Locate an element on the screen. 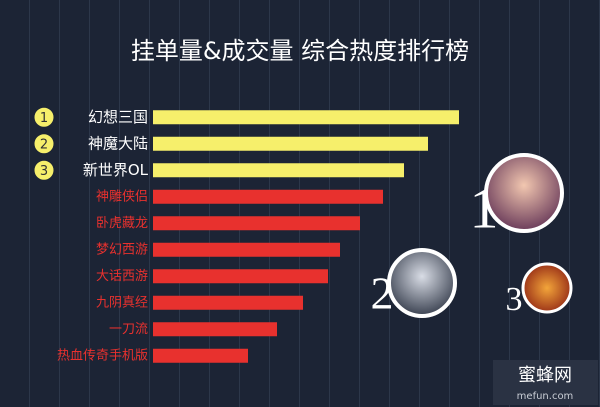  category-label: 卧虎藏龙 is located at coordinates (122, 223).